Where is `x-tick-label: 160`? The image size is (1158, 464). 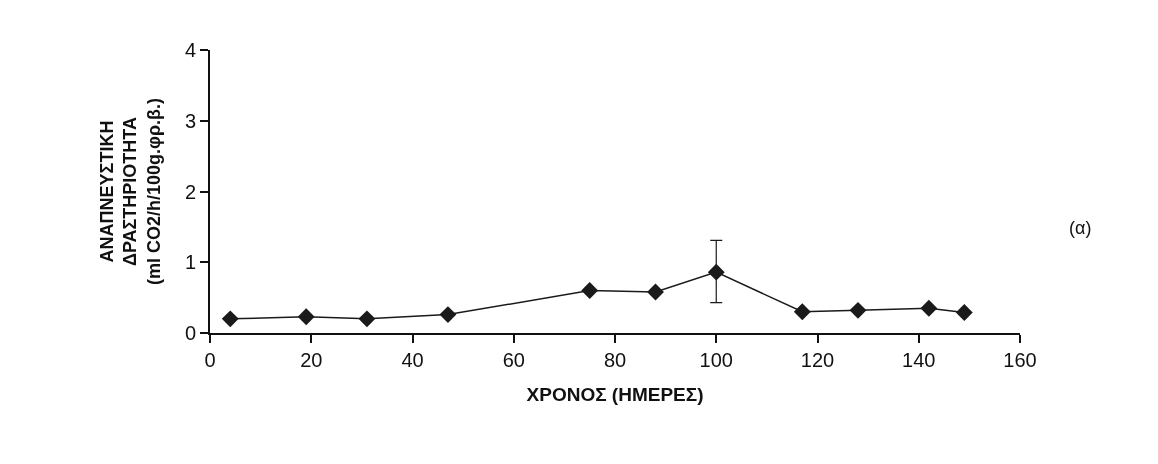
x-tick-label: 160 is located at coordinates (1020, 360).